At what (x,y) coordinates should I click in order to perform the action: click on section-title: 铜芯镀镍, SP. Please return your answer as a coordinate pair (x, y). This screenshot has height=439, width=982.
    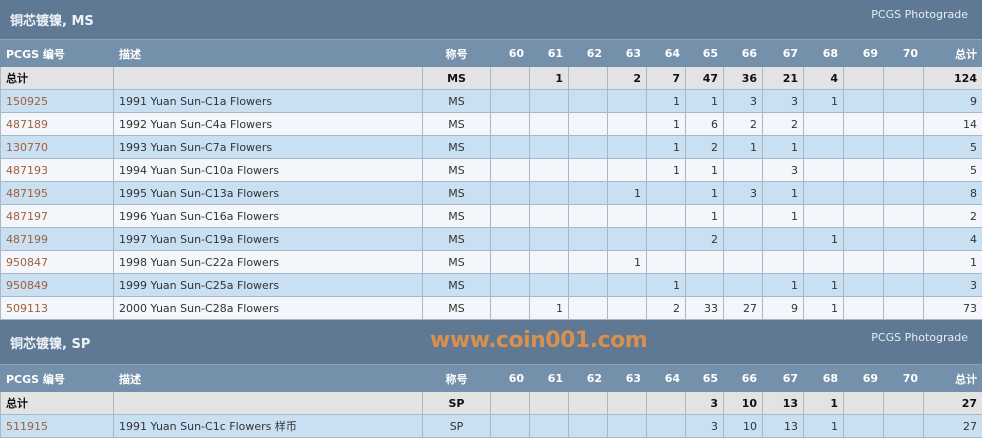
    Looking at the image, I should click on (50, 344).